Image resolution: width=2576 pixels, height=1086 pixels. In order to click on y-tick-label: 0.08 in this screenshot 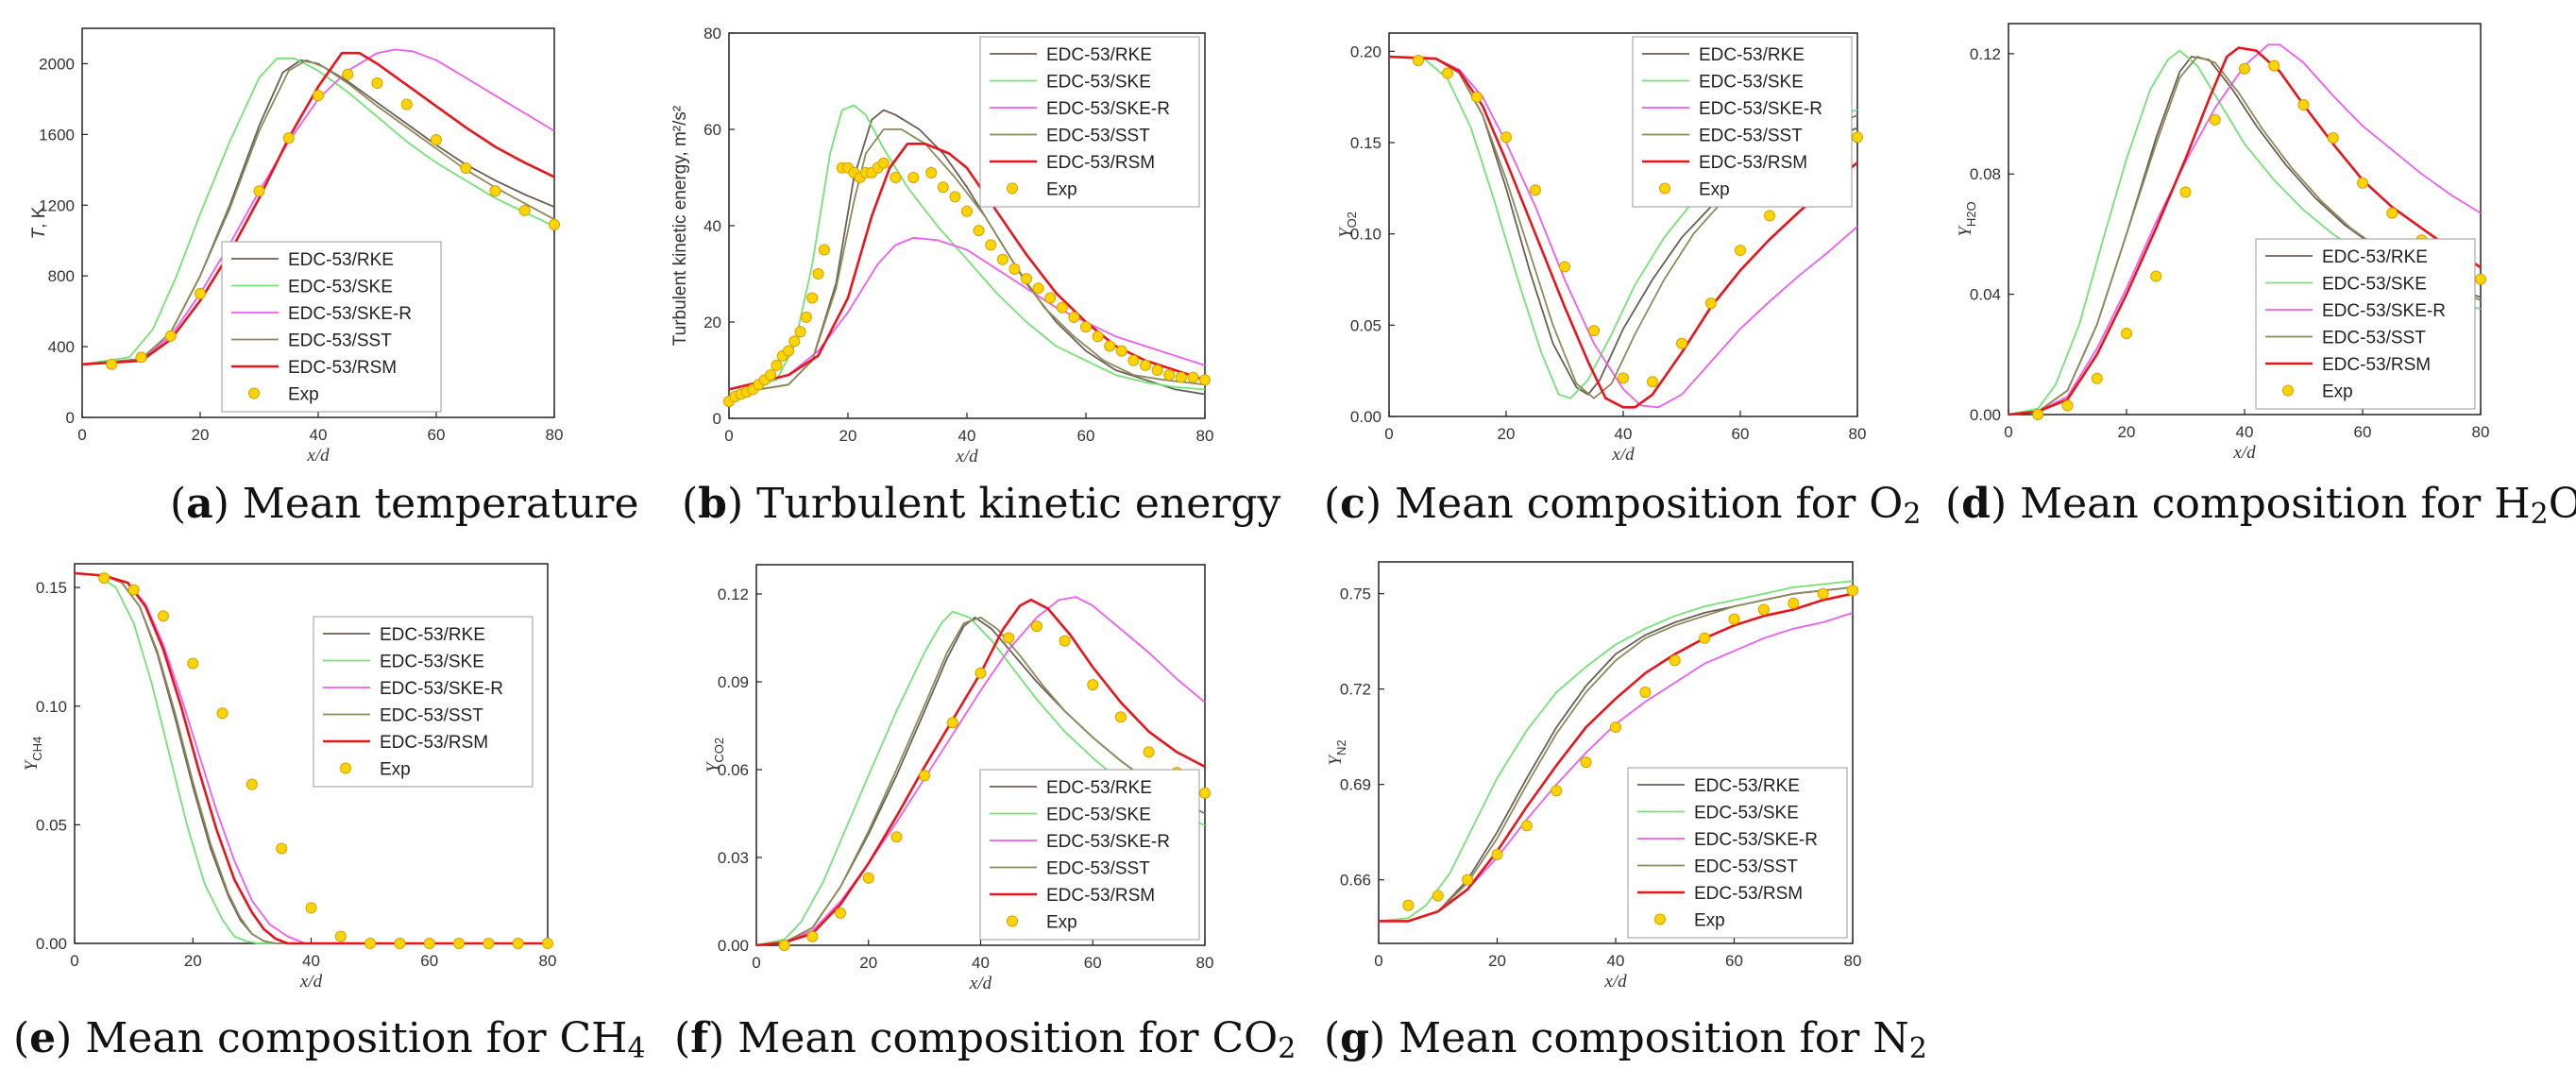, I will do `click(1985, 174)`.